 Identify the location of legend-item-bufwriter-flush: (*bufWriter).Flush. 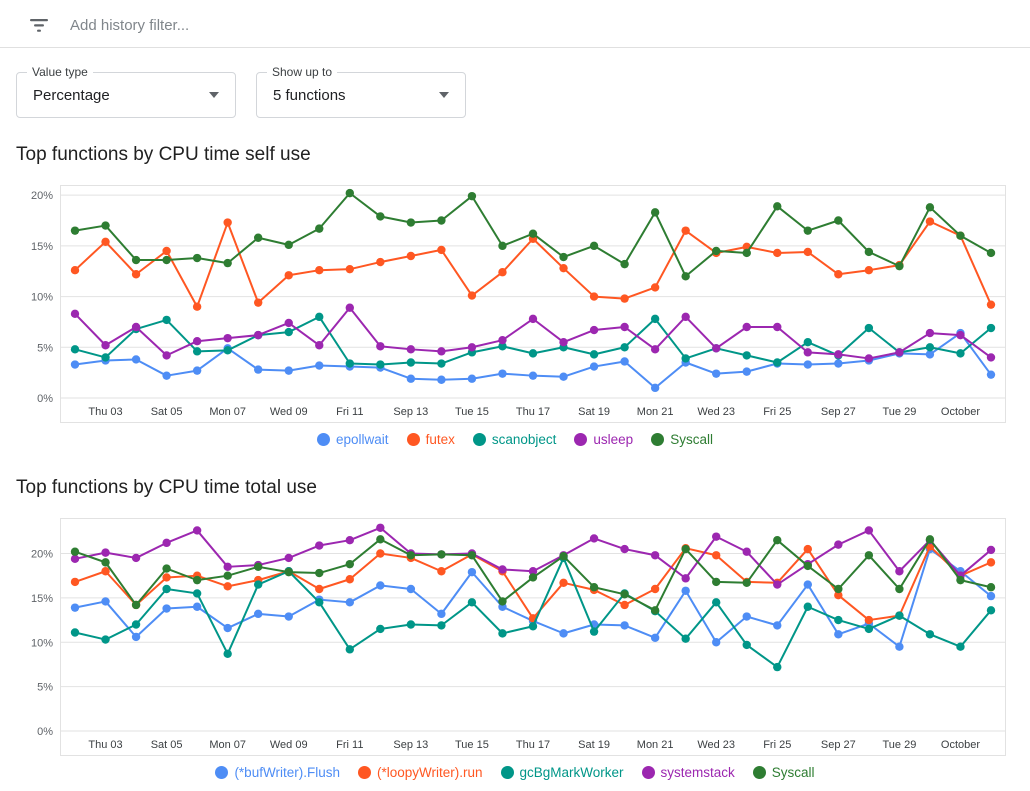
(277, 772).